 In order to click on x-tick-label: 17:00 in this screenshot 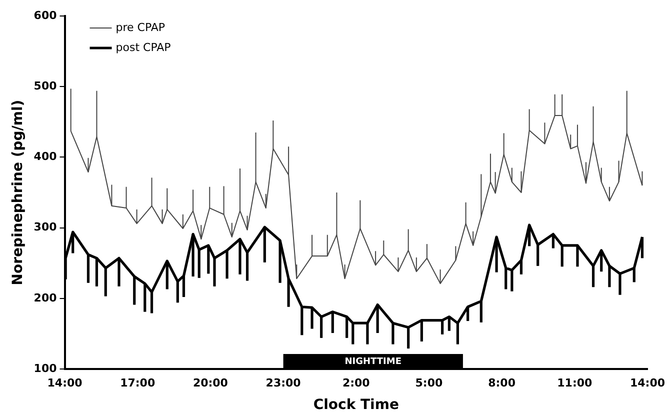, I will do `click(138, 383)`.